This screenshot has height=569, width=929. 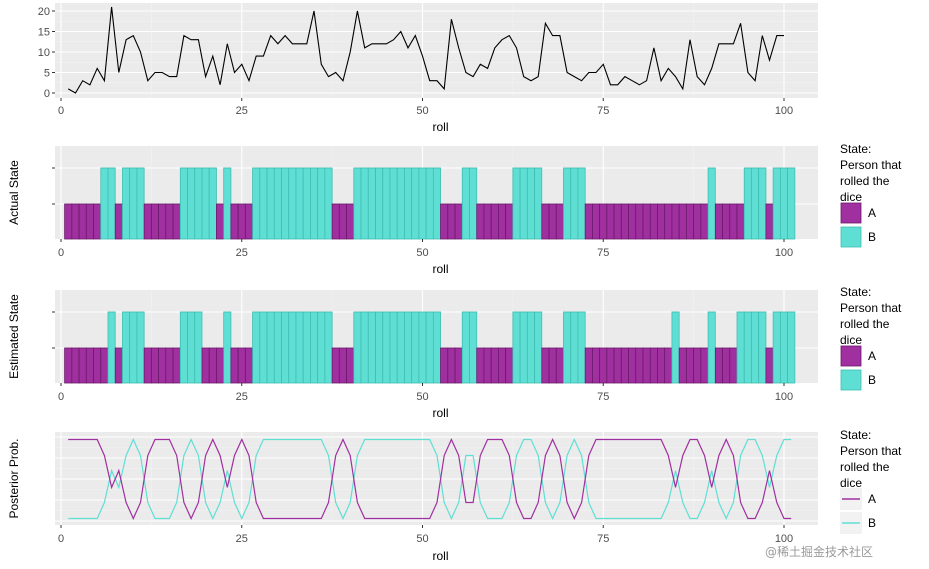 I want to click on panel-2-x-tick-label: 75, so click(x=603, y=253).